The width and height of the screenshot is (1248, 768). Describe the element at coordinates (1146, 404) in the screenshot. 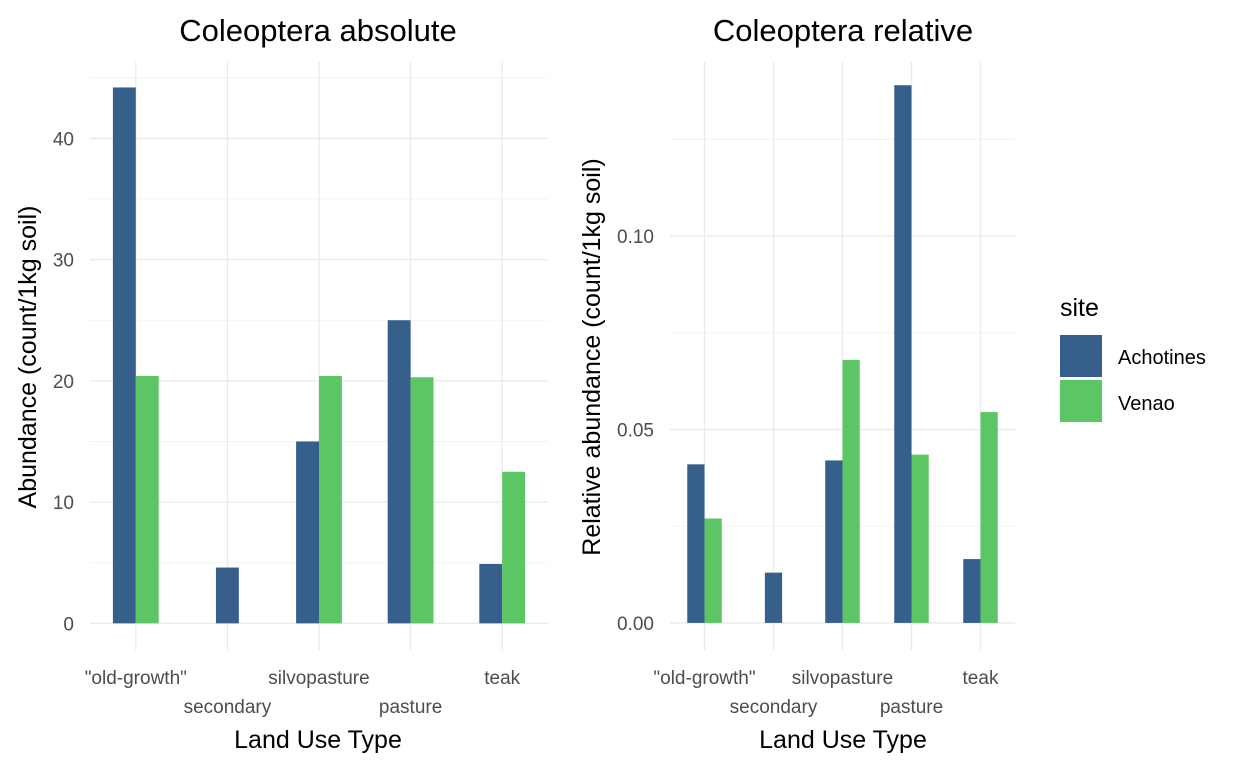

I see `legend-label-venao: Venao` at that location.